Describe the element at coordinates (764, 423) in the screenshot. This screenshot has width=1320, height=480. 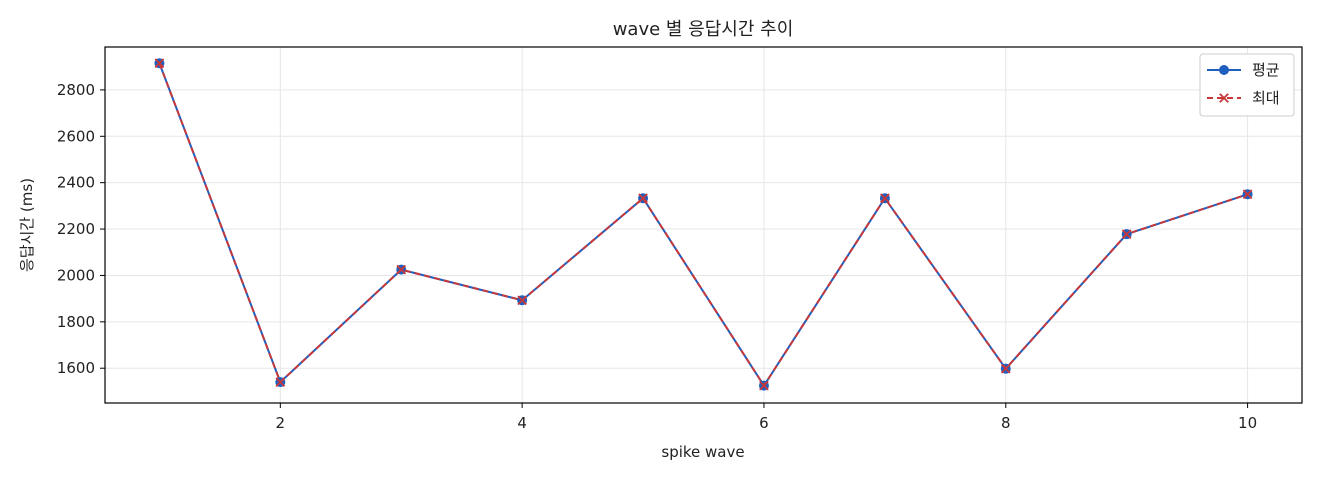
I see `x-tick-label: 6` at that location.